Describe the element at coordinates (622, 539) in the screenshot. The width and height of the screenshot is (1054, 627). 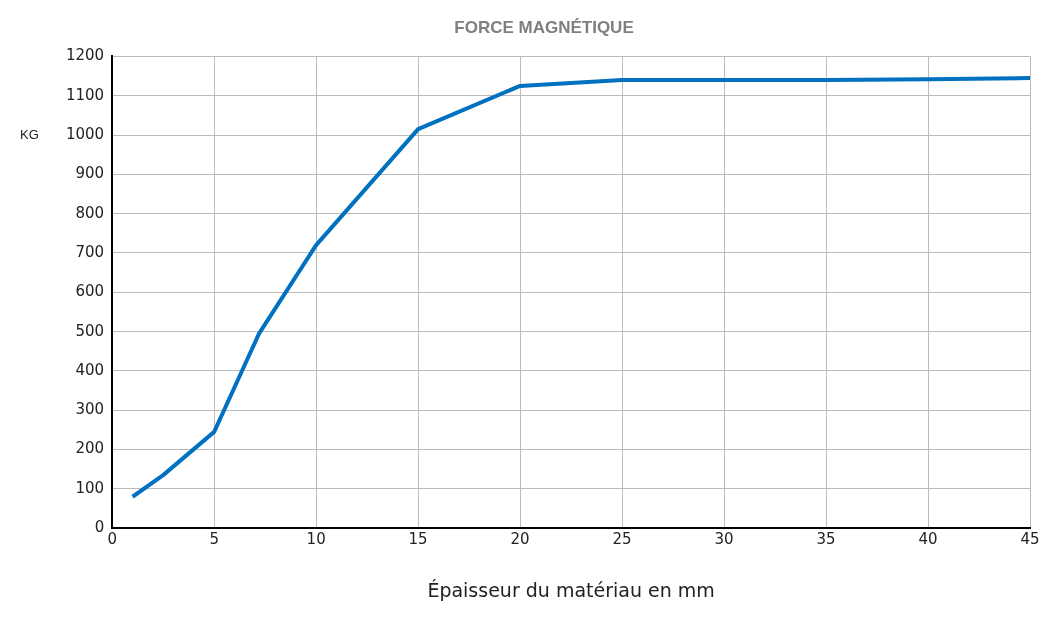
I see `x-tick-label: 25` at that location.